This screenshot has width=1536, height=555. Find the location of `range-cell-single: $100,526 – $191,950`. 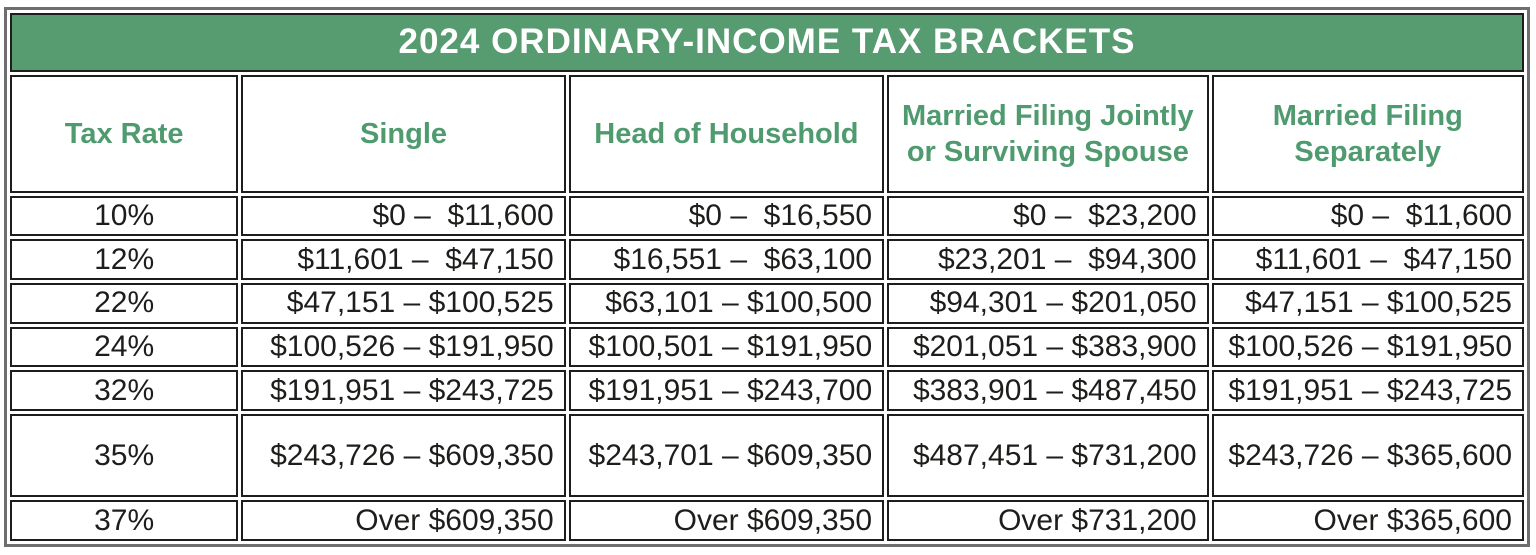

range-cell-single: $100,526 – $191,950 is located at coordinates (403, 347).